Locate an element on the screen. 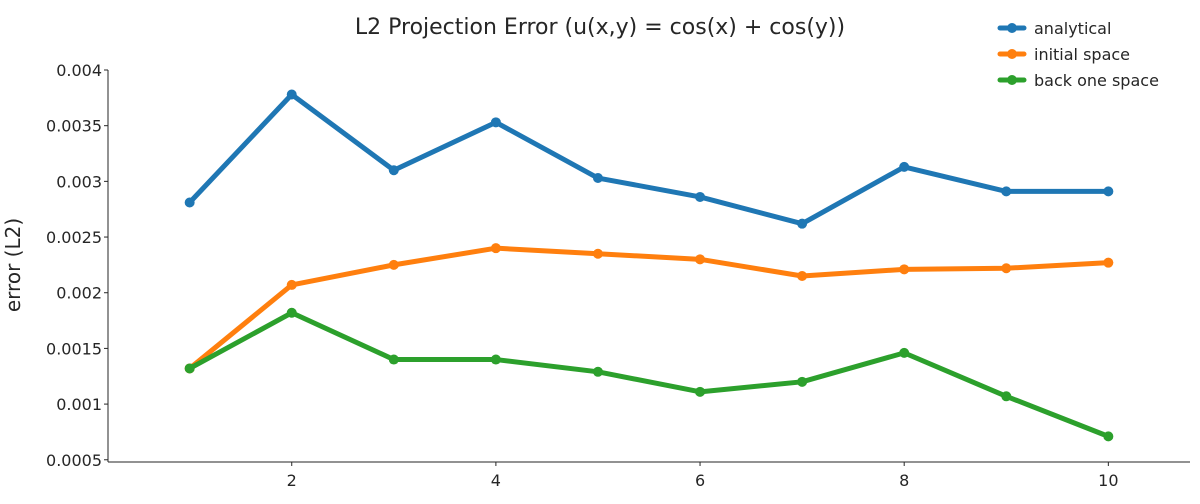 The width and height of the screenshot is (1200, 504). legend-label: initial space is located at coordinates (1082, 54).